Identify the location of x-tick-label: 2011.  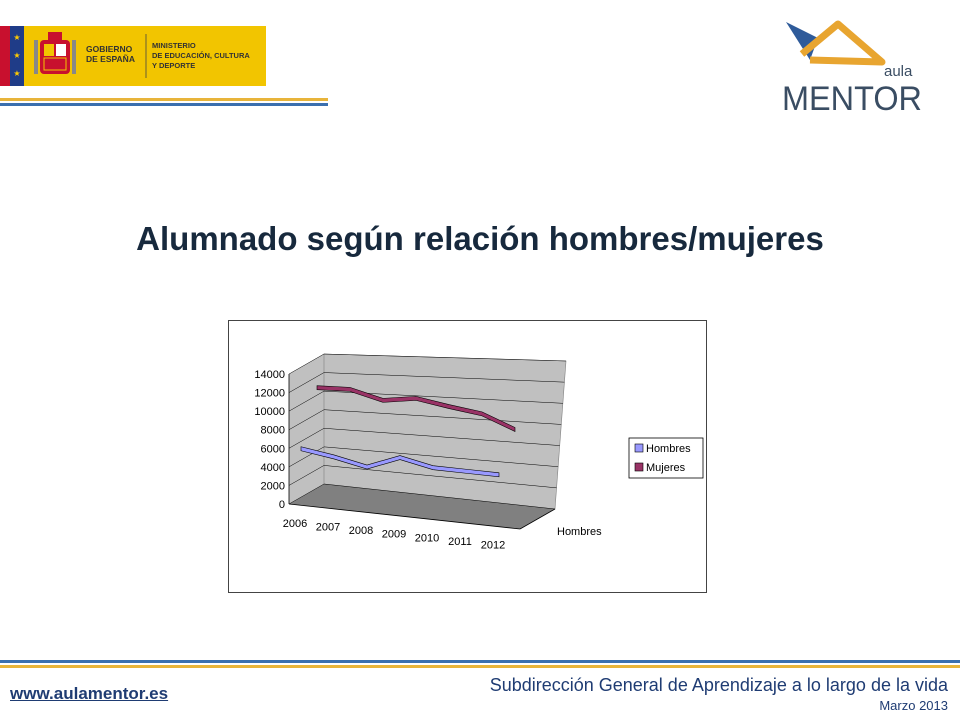
(460, 542).